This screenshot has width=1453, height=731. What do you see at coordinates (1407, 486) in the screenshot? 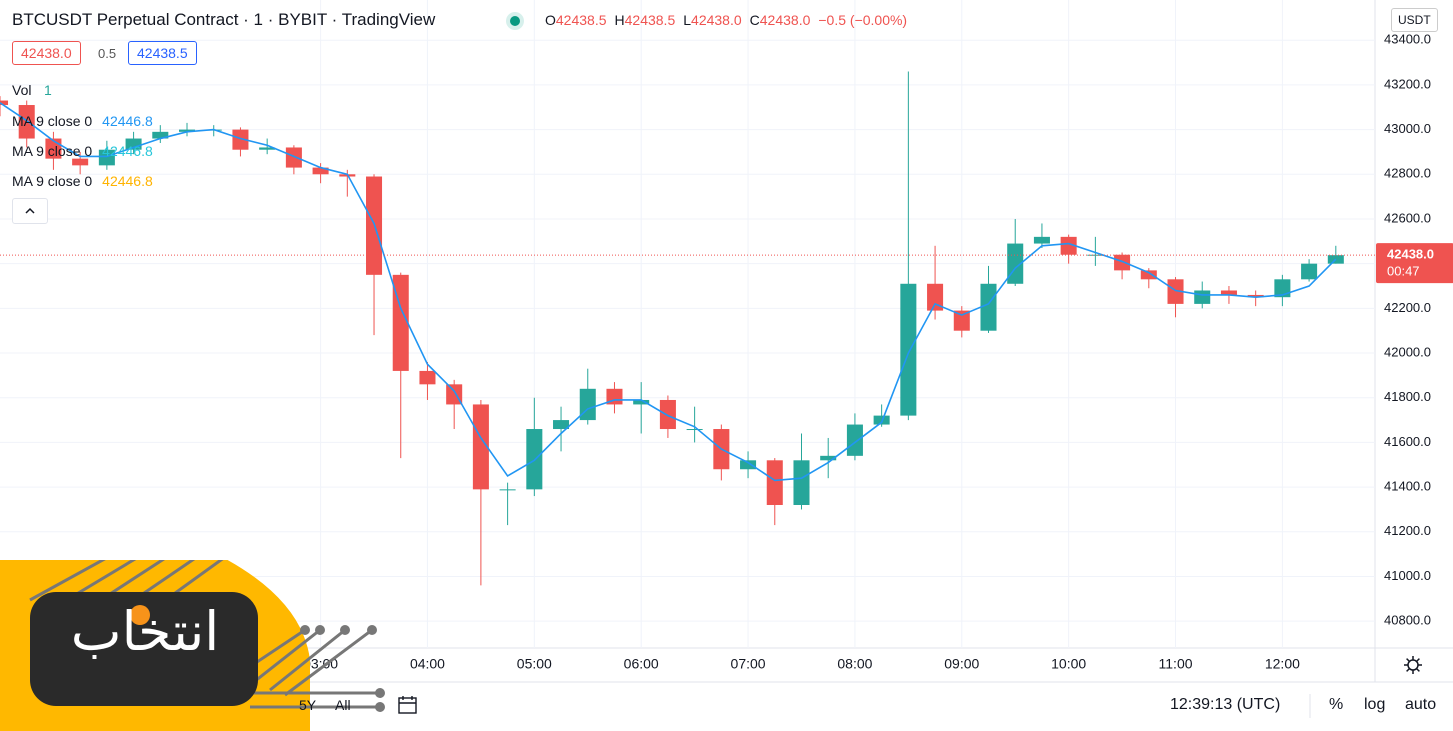
I see `y-tick-label: 41400.0` at bounding box center [1407, 486].